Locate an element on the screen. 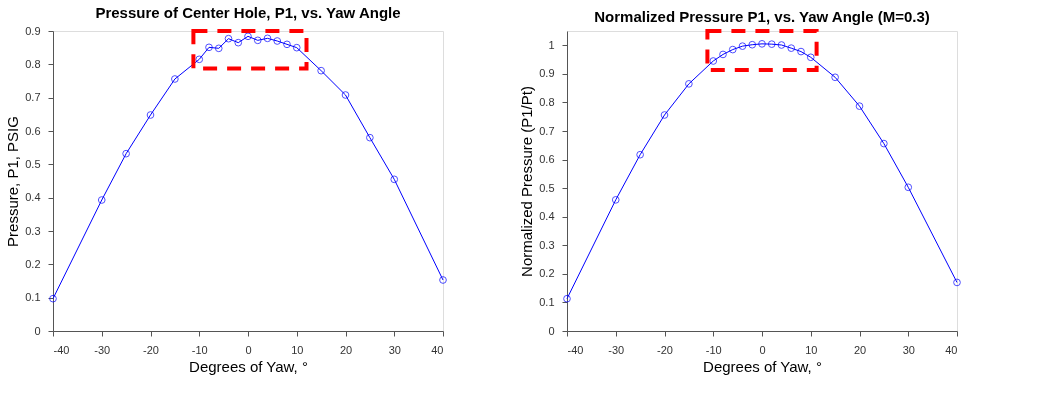 This screenshot has height=400, width=1048. chart-title: Pressure of Center Hole, P1, vs. Yaw Angle is located at coordinates (248, 12).